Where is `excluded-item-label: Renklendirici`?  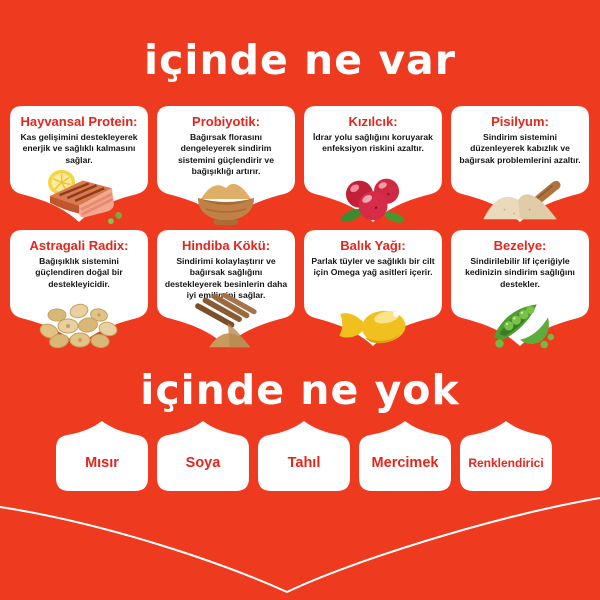
excluded-item-label: Renklendirici is located at coordinates (506, 463).